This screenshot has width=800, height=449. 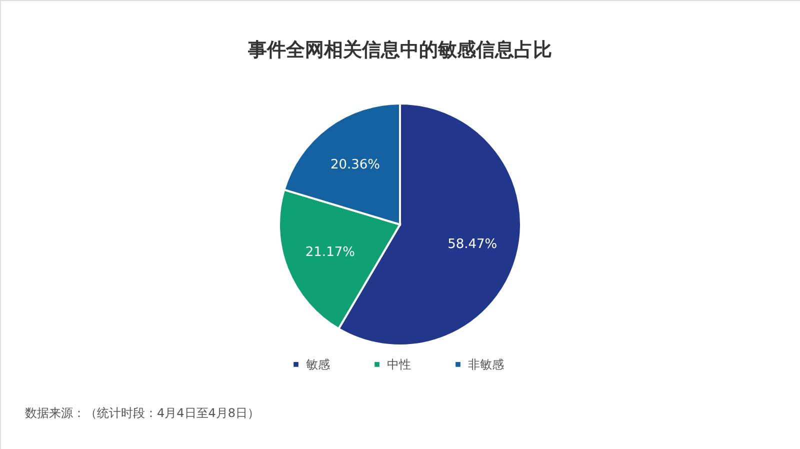 I want to click on data-label: 20.36%, so click(x=355, y=164).